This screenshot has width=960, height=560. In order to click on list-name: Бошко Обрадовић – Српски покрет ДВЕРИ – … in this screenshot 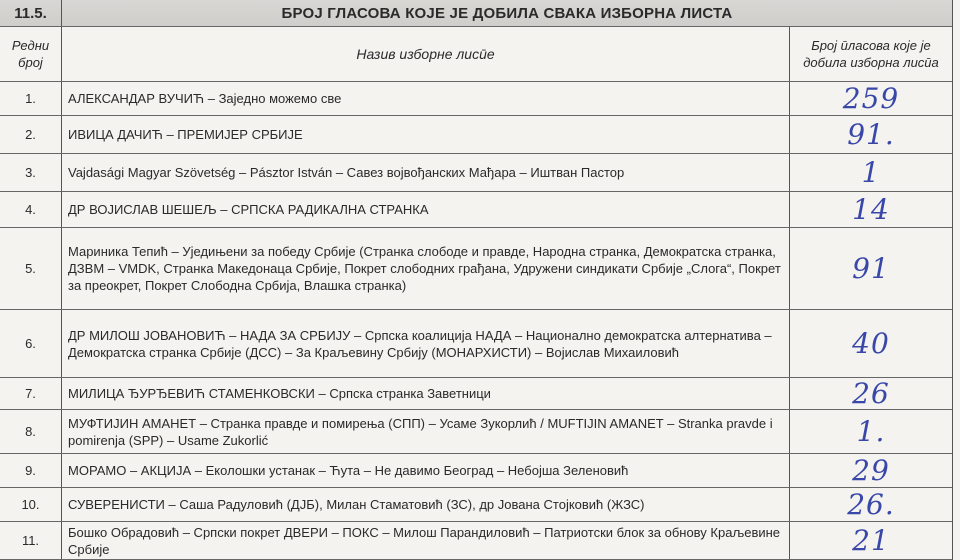, I will do `click(426, 540)`.